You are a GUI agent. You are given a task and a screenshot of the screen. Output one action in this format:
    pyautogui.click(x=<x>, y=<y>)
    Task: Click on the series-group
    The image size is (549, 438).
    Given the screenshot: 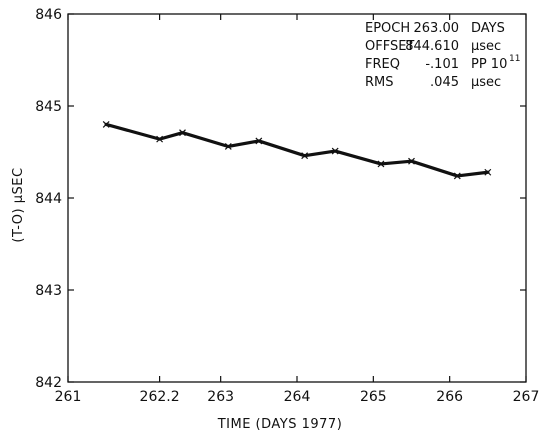 What is the action you would take?
    pyautogui.click(x=297, y=150)
    